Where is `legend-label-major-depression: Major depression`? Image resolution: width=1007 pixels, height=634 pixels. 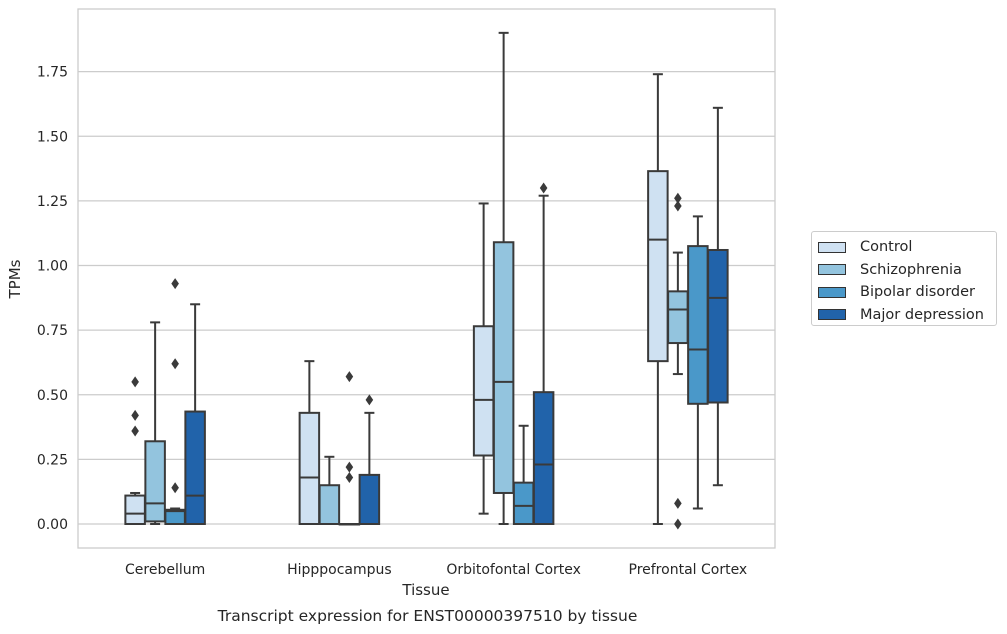 legend-label-major-depression: Major depression is located at coordinates (922, 314).